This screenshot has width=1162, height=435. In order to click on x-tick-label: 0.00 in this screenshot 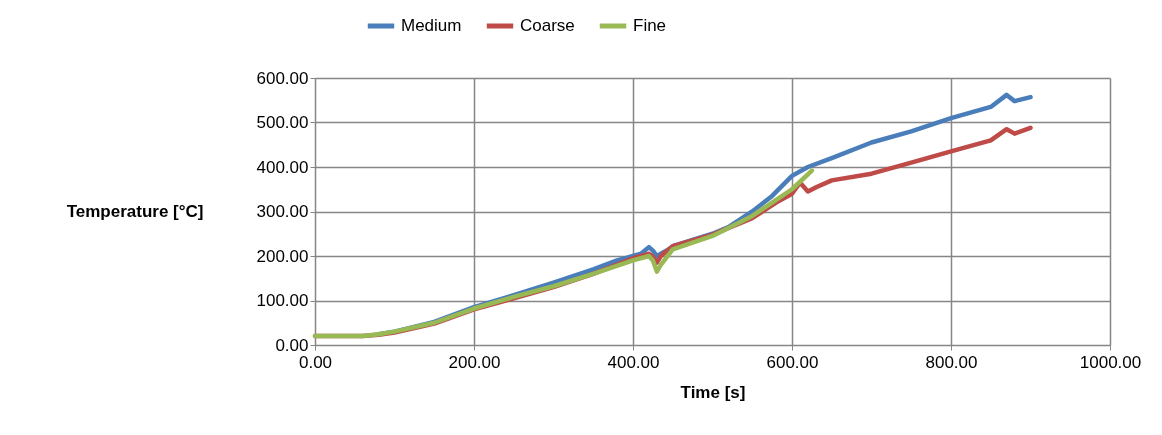, I will do `click(315, 362)`.